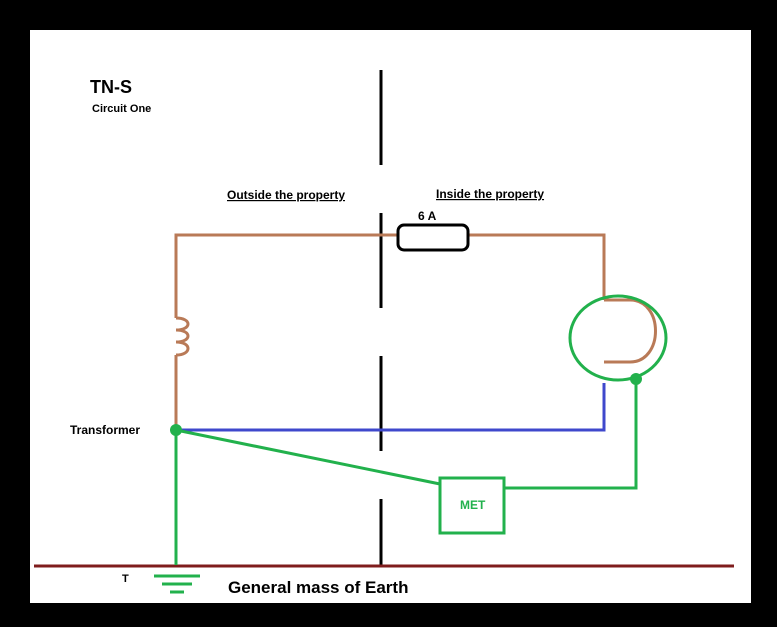 The height and width of the screenshot is (627, 777). Describe the element at coordinates (391, 407) in the screenshot. I see `neutral-conductor` at that location.